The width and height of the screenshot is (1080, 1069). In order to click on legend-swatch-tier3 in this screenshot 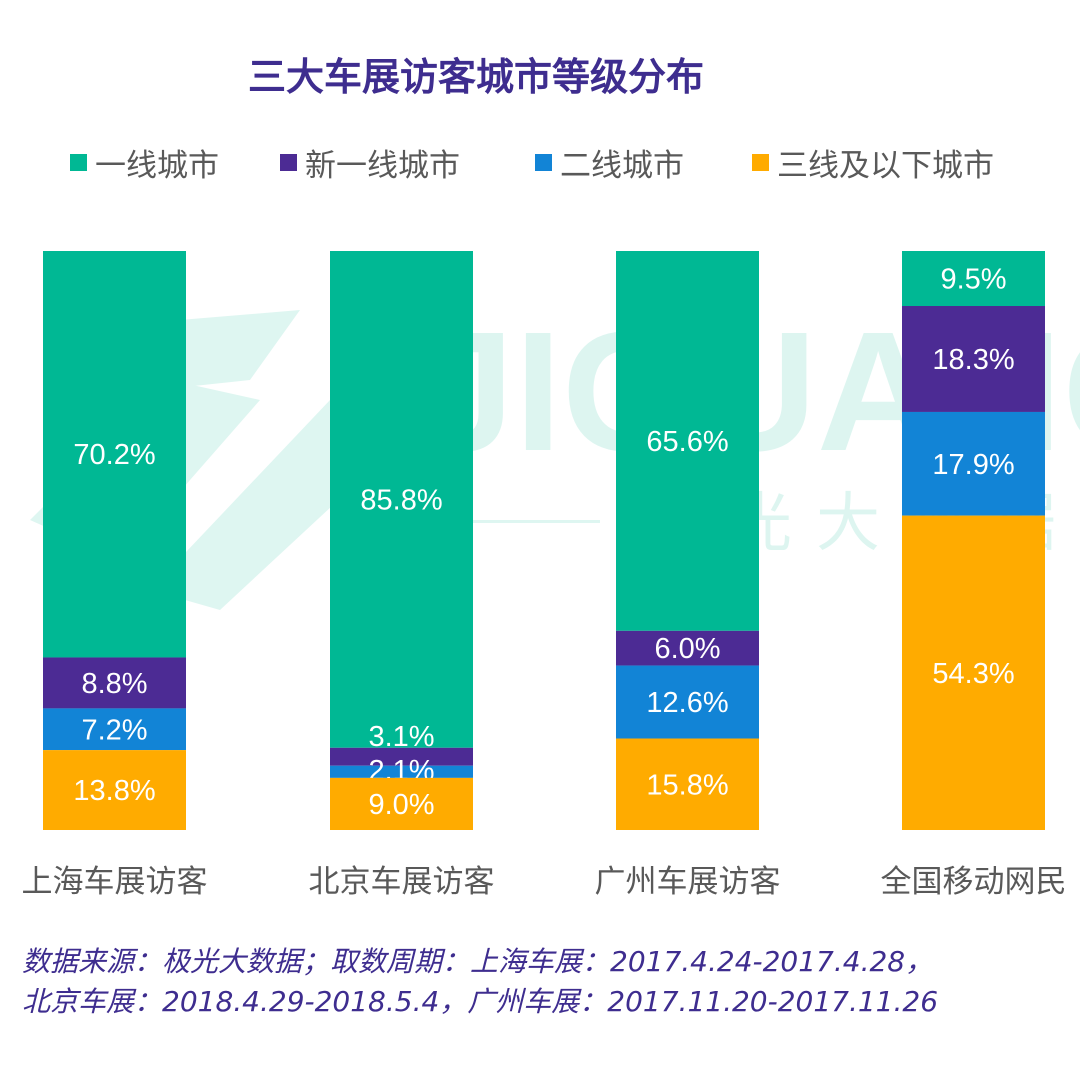, I will do `click(760, 162)`.